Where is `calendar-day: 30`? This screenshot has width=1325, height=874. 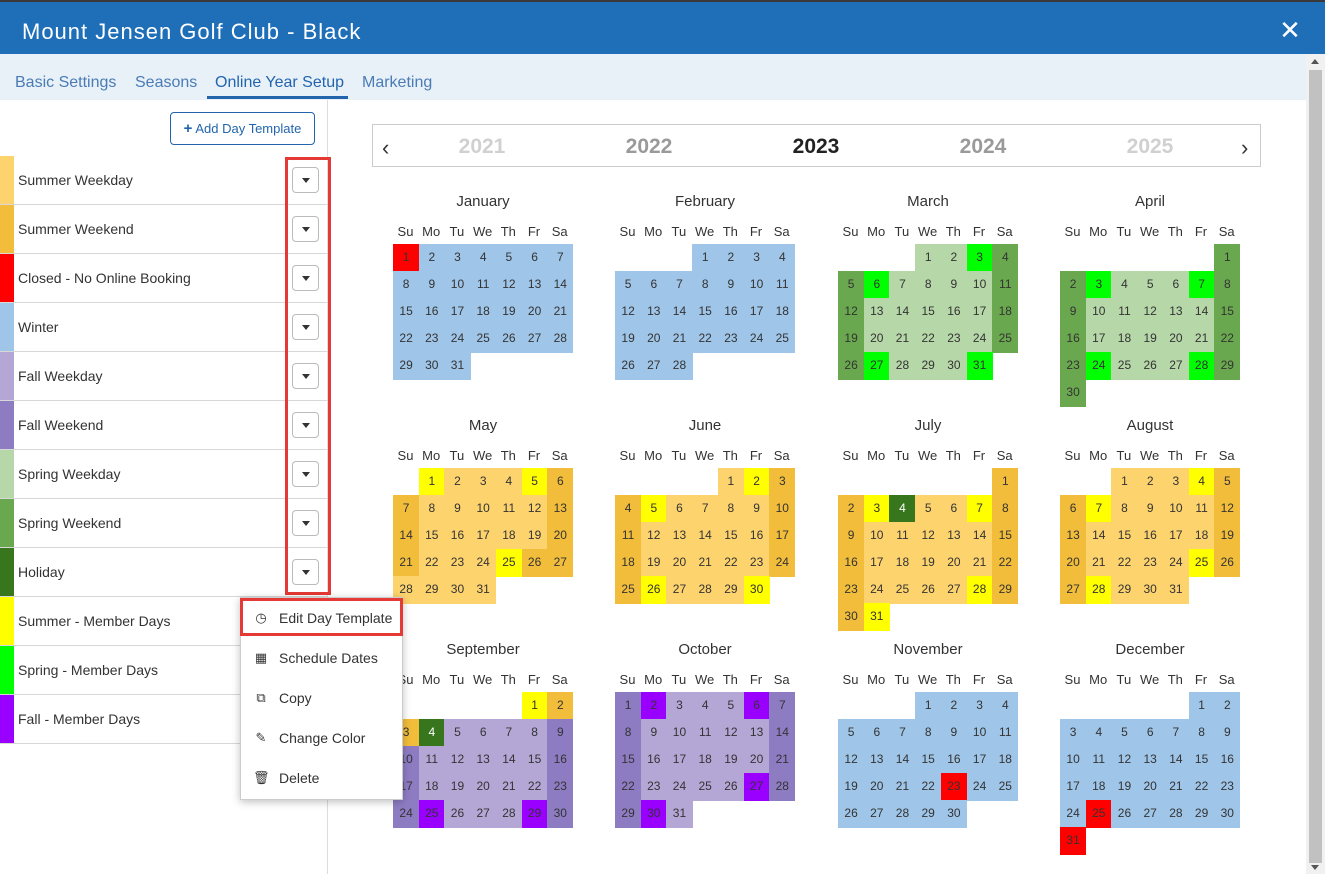
calendar-day: 30 is located at coordinates (1150, 590).